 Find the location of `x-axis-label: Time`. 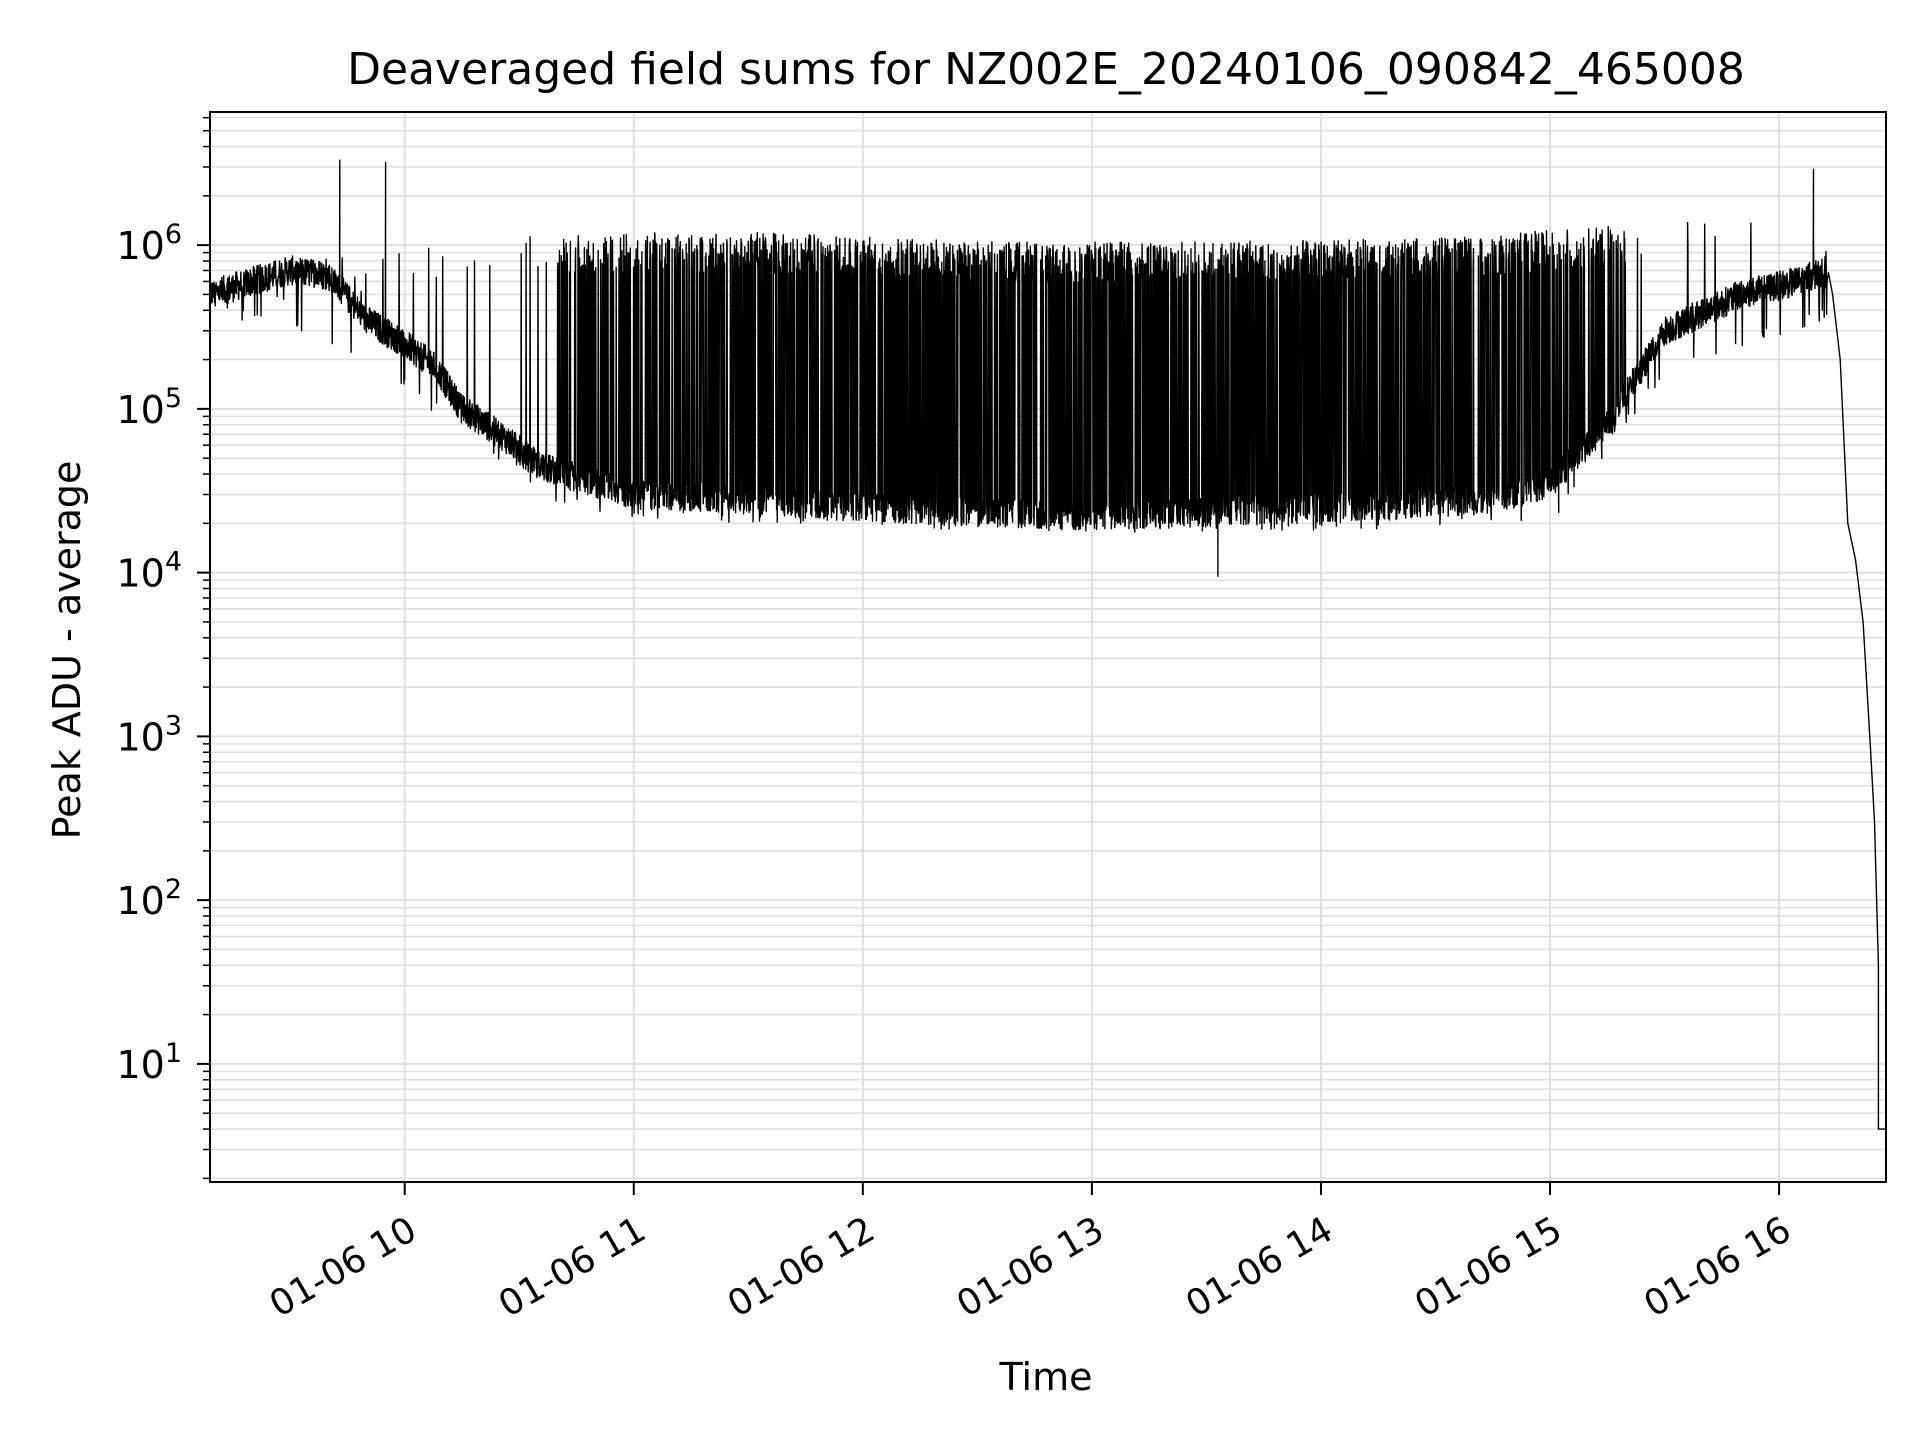

x-axis-label: Time is located at coordinates (1046, 1377).